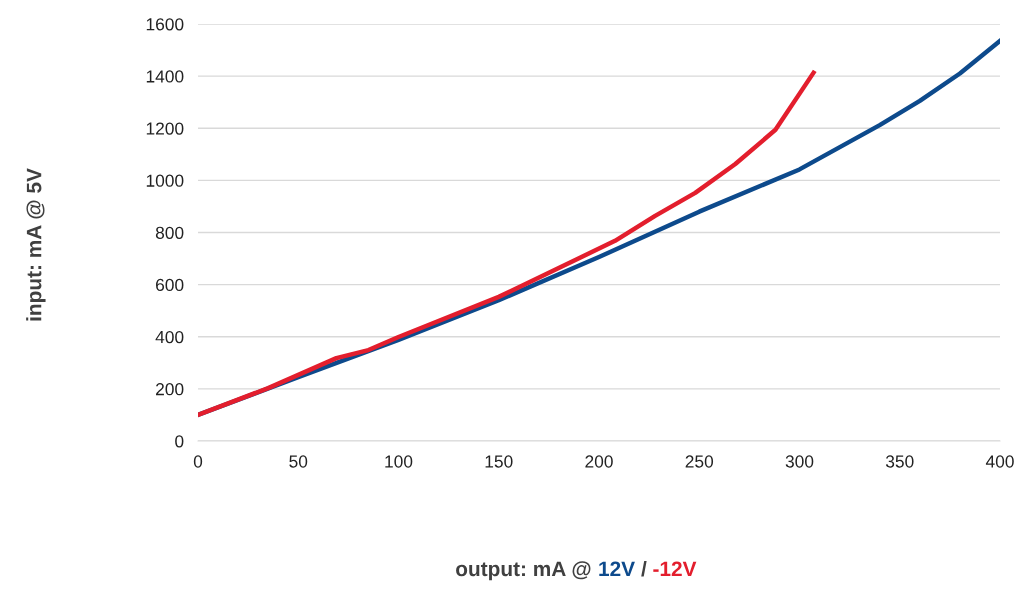 This screenshot has height=589, width=1024. What do you see at coordinates (198, 461) in the screenshot?
I see `x-tick-label: 0` at bounding box center [198, 461].